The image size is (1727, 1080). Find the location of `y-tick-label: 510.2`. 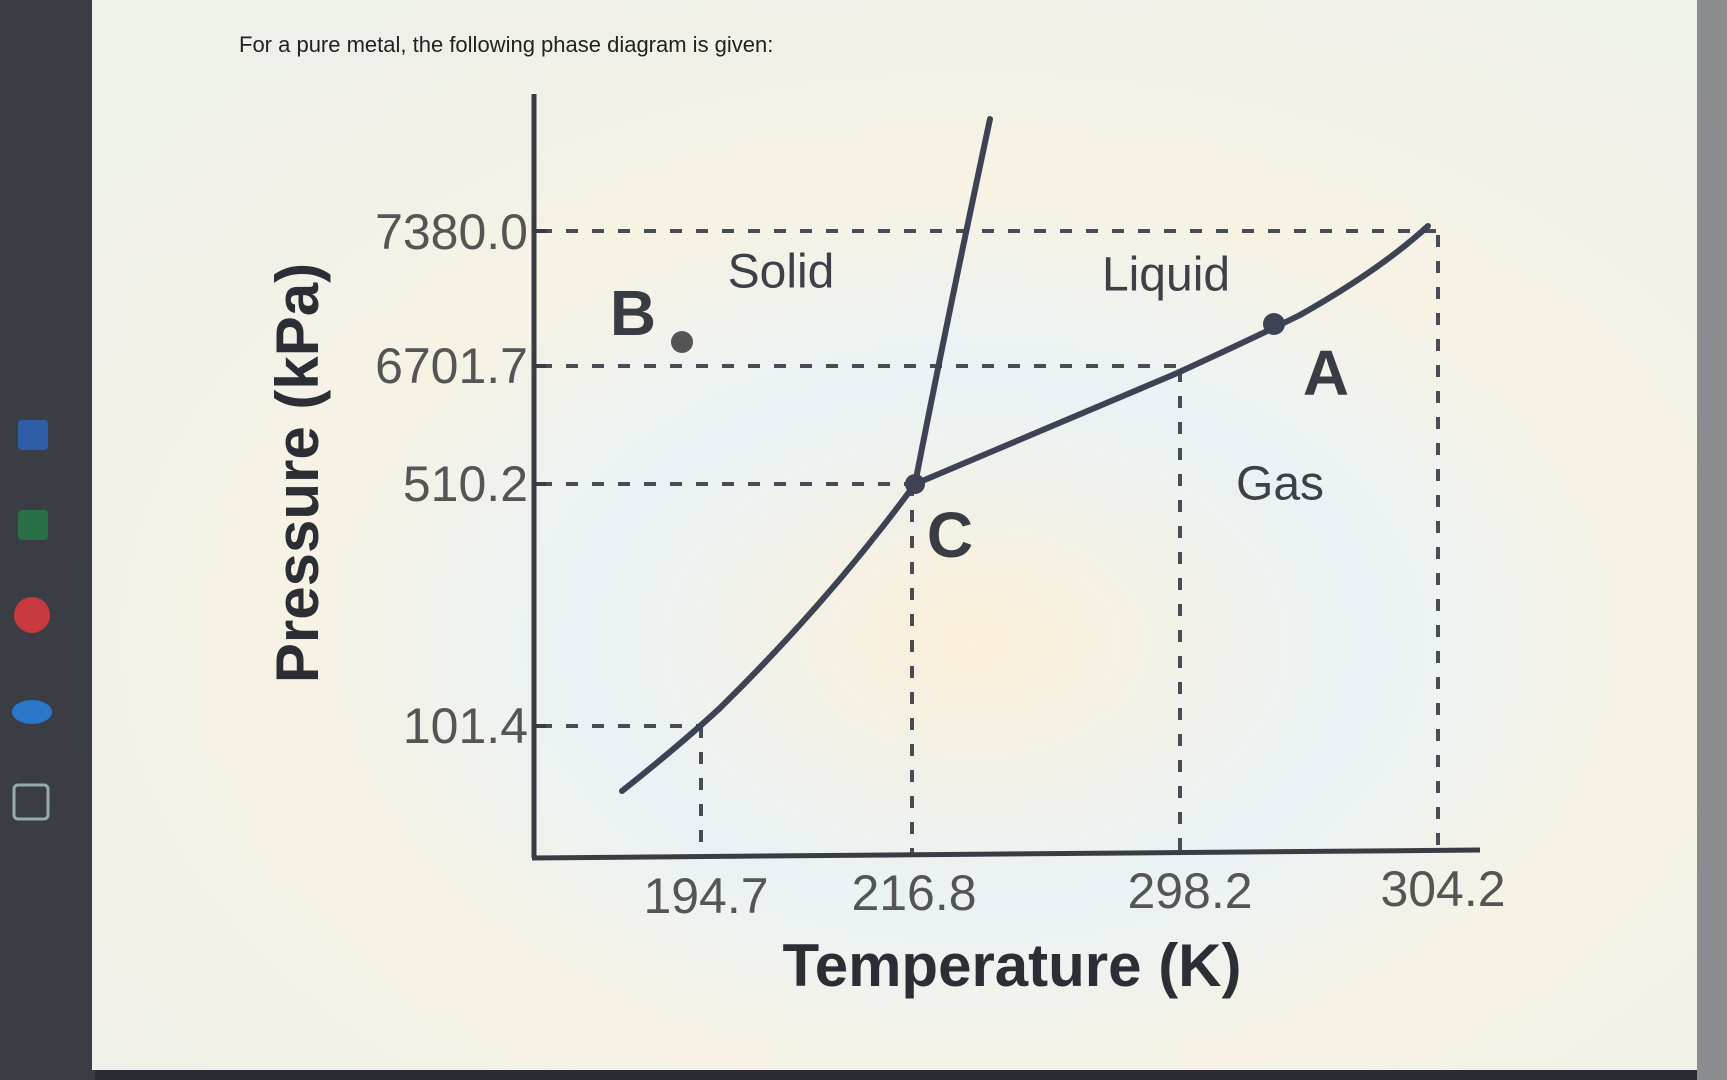

y-tick-label: 510.2 is located at coordinates (465, 484).